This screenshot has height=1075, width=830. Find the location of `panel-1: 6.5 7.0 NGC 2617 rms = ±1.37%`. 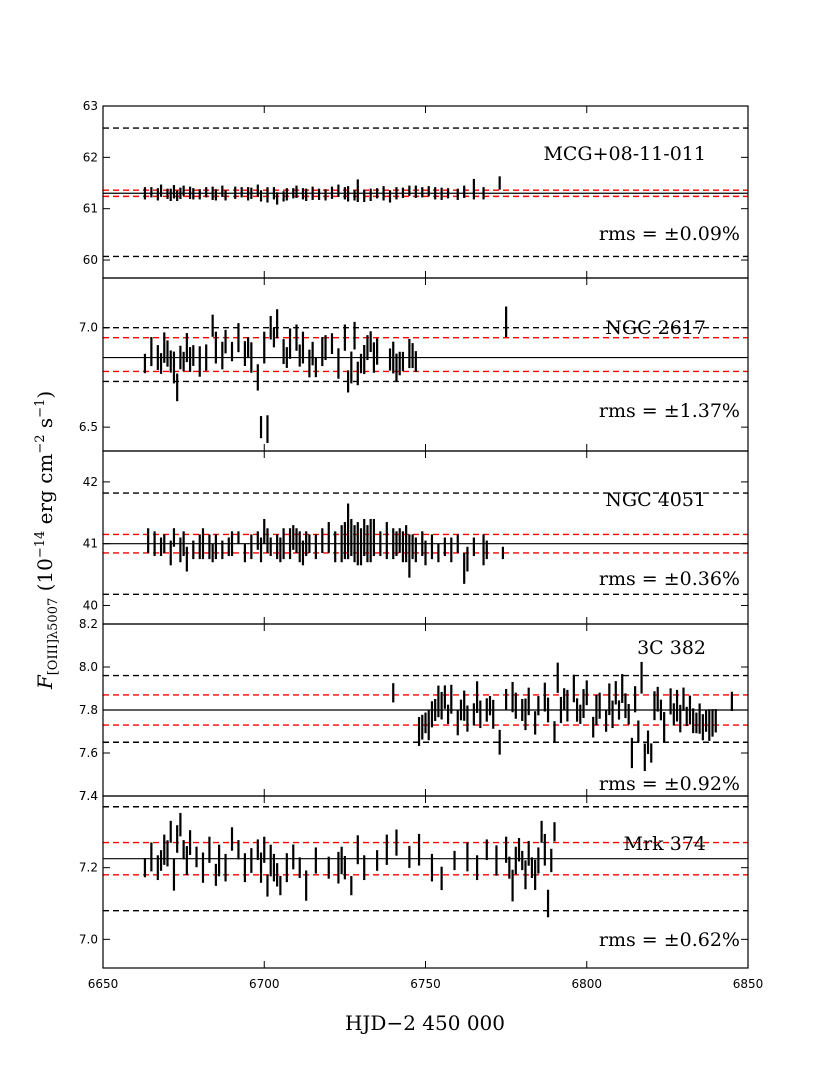

panel-1: 6.5 7.0 NGC 2617 rms = ±1.37% is located at coordinates (414, 364).